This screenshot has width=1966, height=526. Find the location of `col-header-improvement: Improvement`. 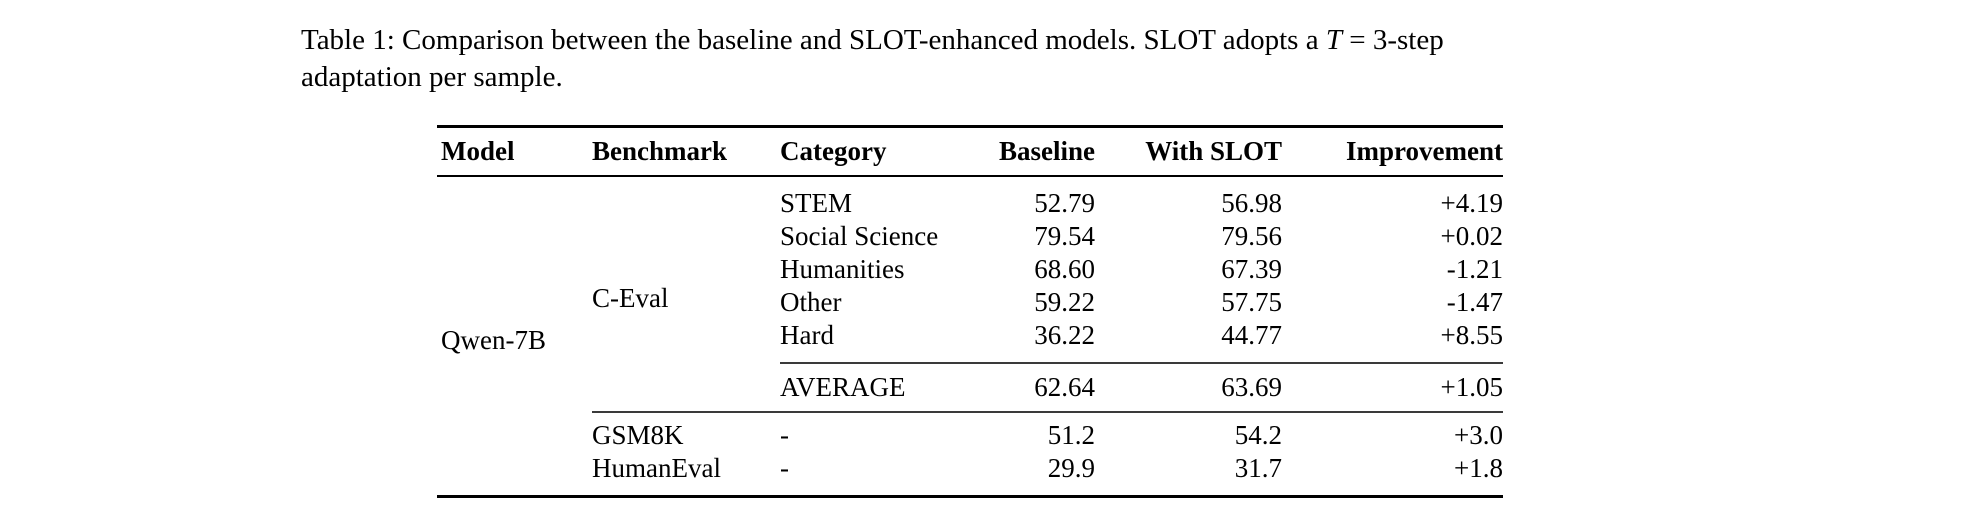

col-header-improvement: Improvement is located at coordinates (1392, 151).